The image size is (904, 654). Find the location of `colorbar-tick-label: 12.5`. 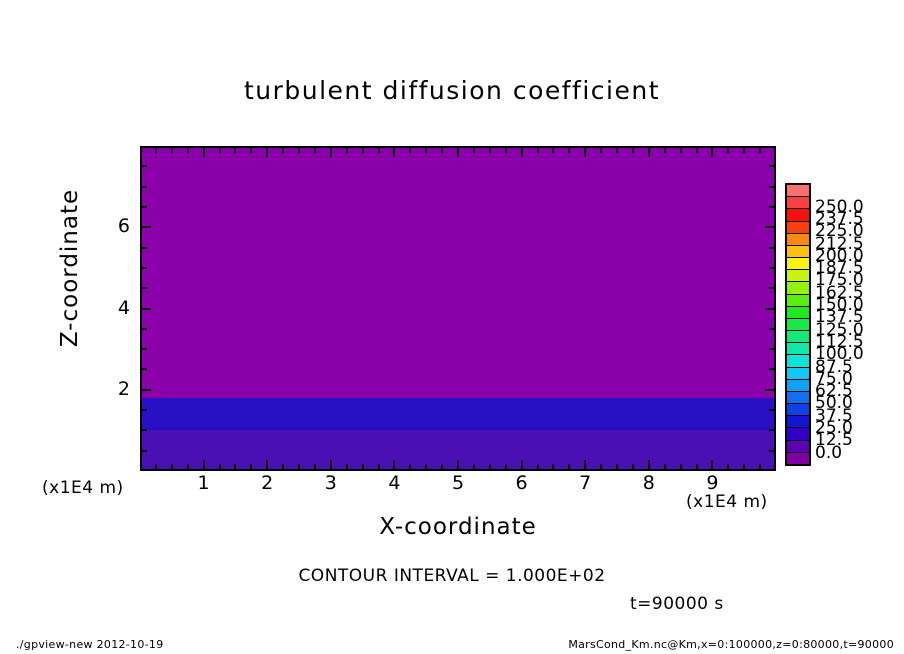

colorbar-tick-label: 12.5 is located at coordinates (834, 440).